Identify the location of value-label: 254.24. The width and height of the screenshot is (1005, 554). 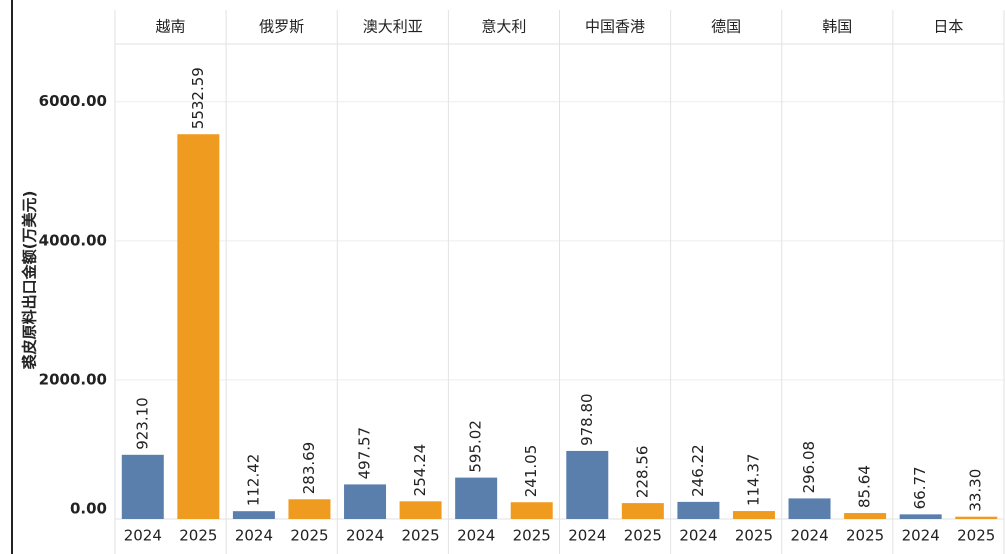
(420, 470).